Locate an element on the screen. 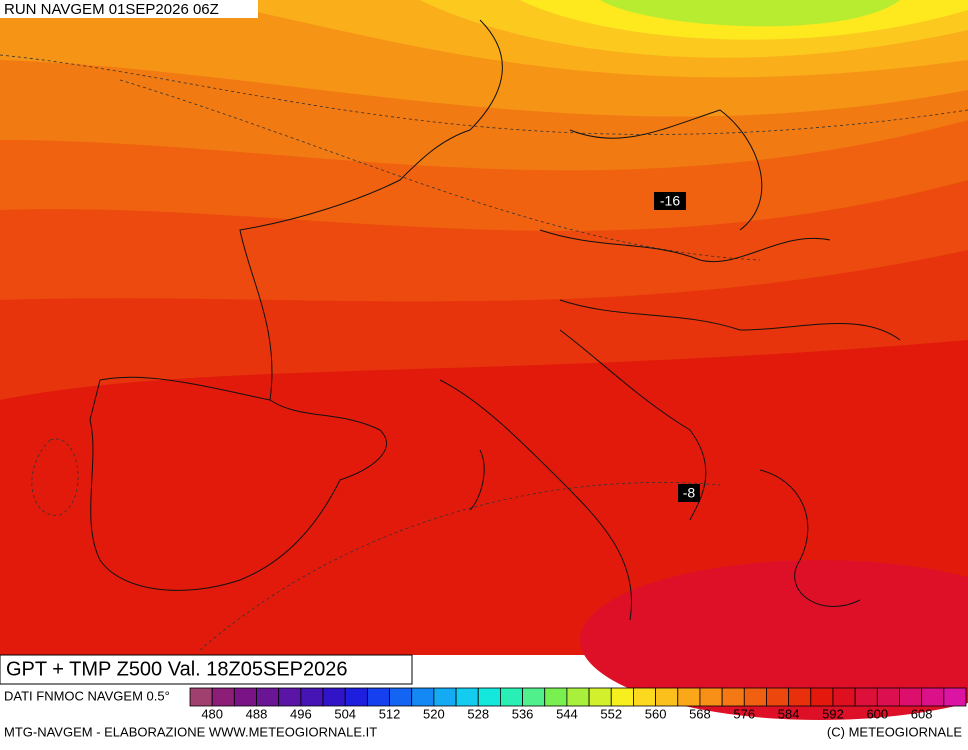 This screenshot has height=750, width=968. legend-label: 600 is located at coordinates (877, 713).